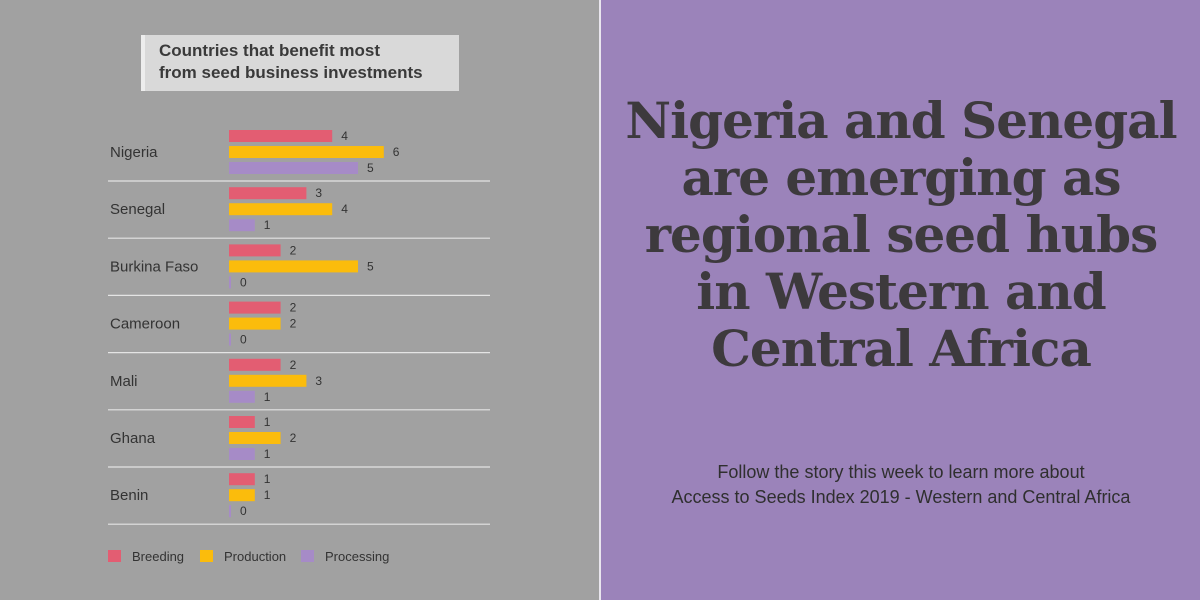 Image resolution: width=1200 pixels, height=600 pixels. I want to click on legend-label-production: Production, so click(255, 556).